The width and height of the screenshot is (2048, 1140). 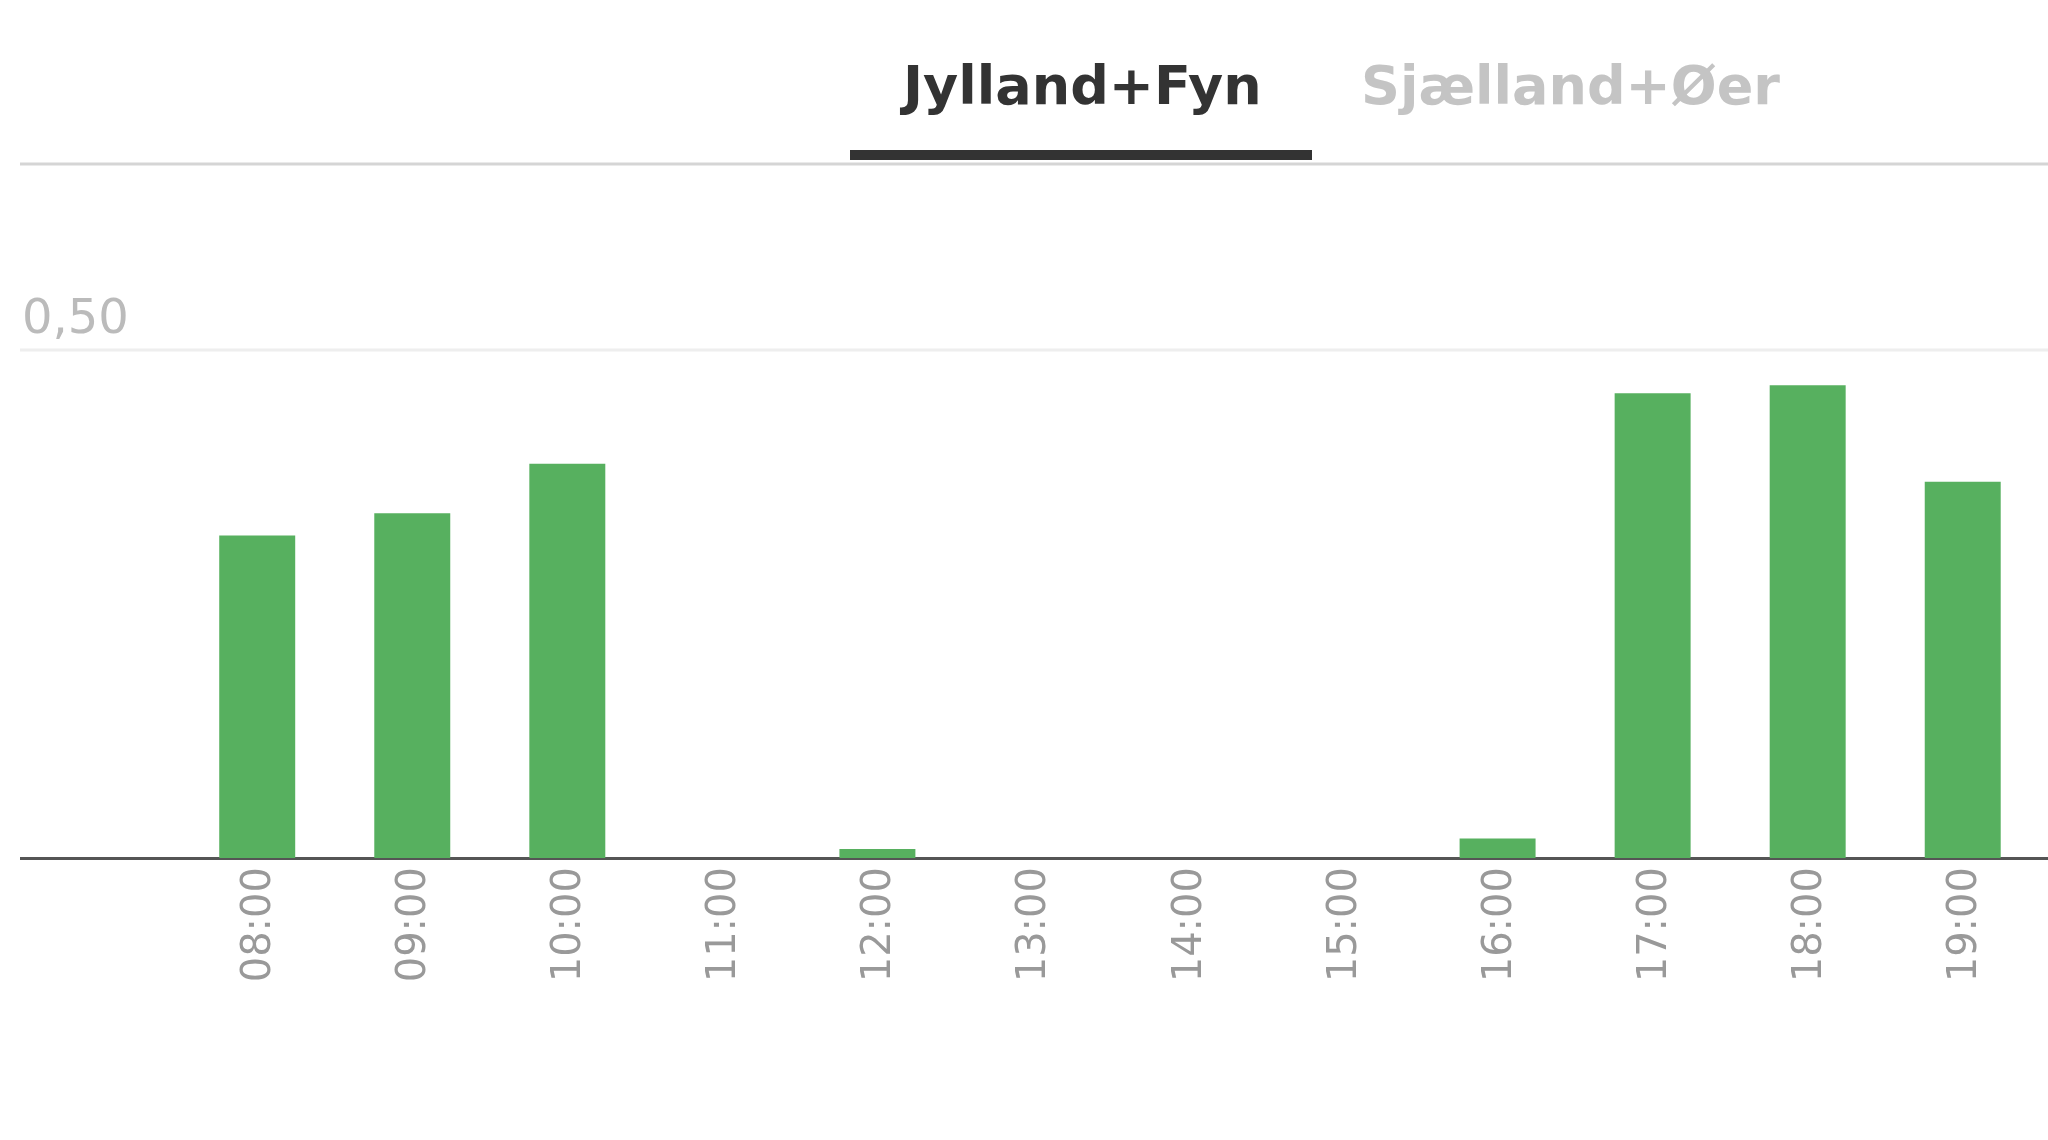 What do you see at coordinates (1186, 925) in the screenshot?
I see `x-tick-label: 14:00` at bounding box center [1186, 925].